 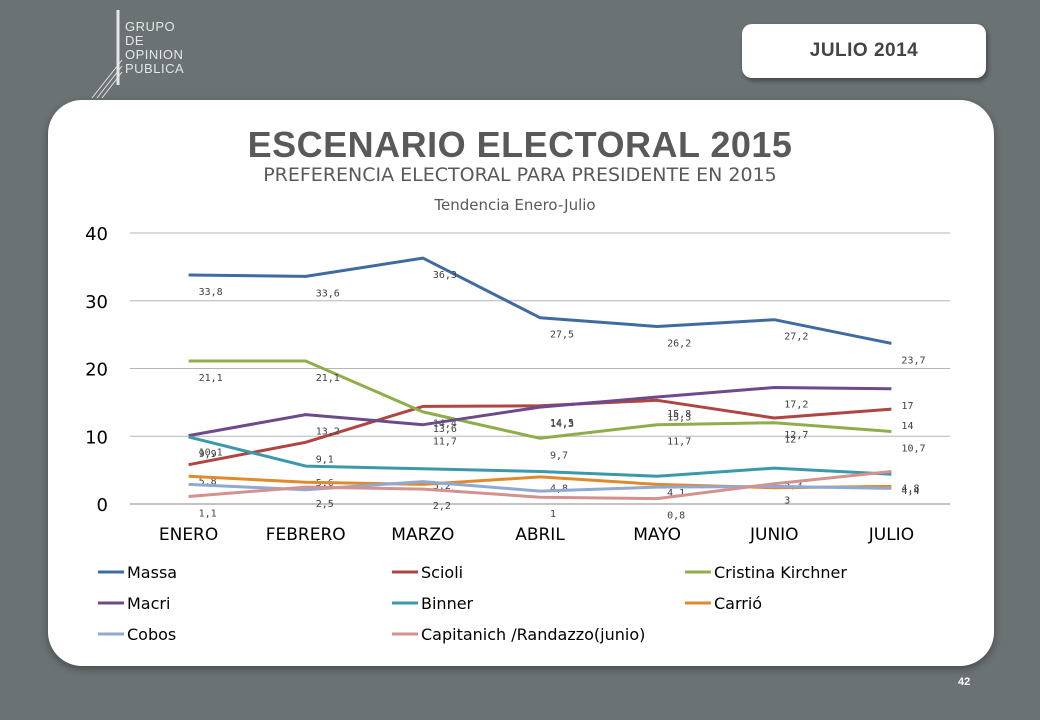 What do you see at coordinates (208, 482) in the screenshot?
I see `data-label: 5,8` at bounding box center [208, 482].